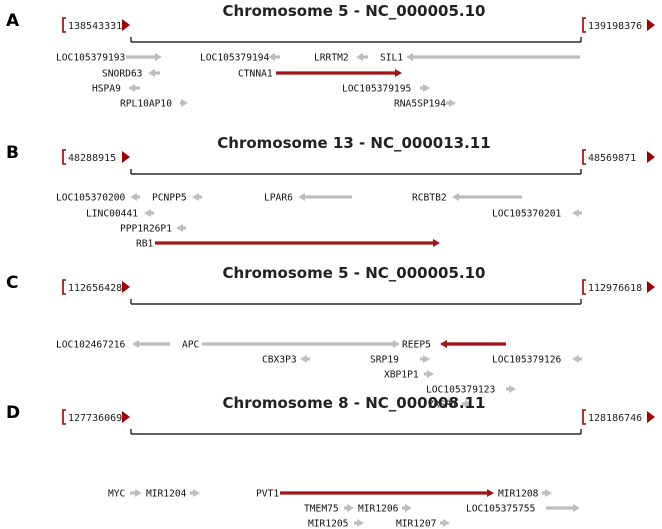 The image size is (662, 529). Describe the element at coordinates (336, 524) in the screenshot. I see `gene-track: MIR1205` at that location.